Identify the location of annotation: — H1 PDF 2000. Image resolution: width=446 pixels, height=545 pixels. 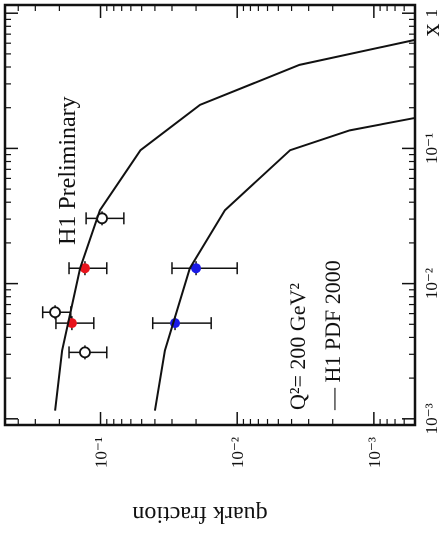
(332, 335).